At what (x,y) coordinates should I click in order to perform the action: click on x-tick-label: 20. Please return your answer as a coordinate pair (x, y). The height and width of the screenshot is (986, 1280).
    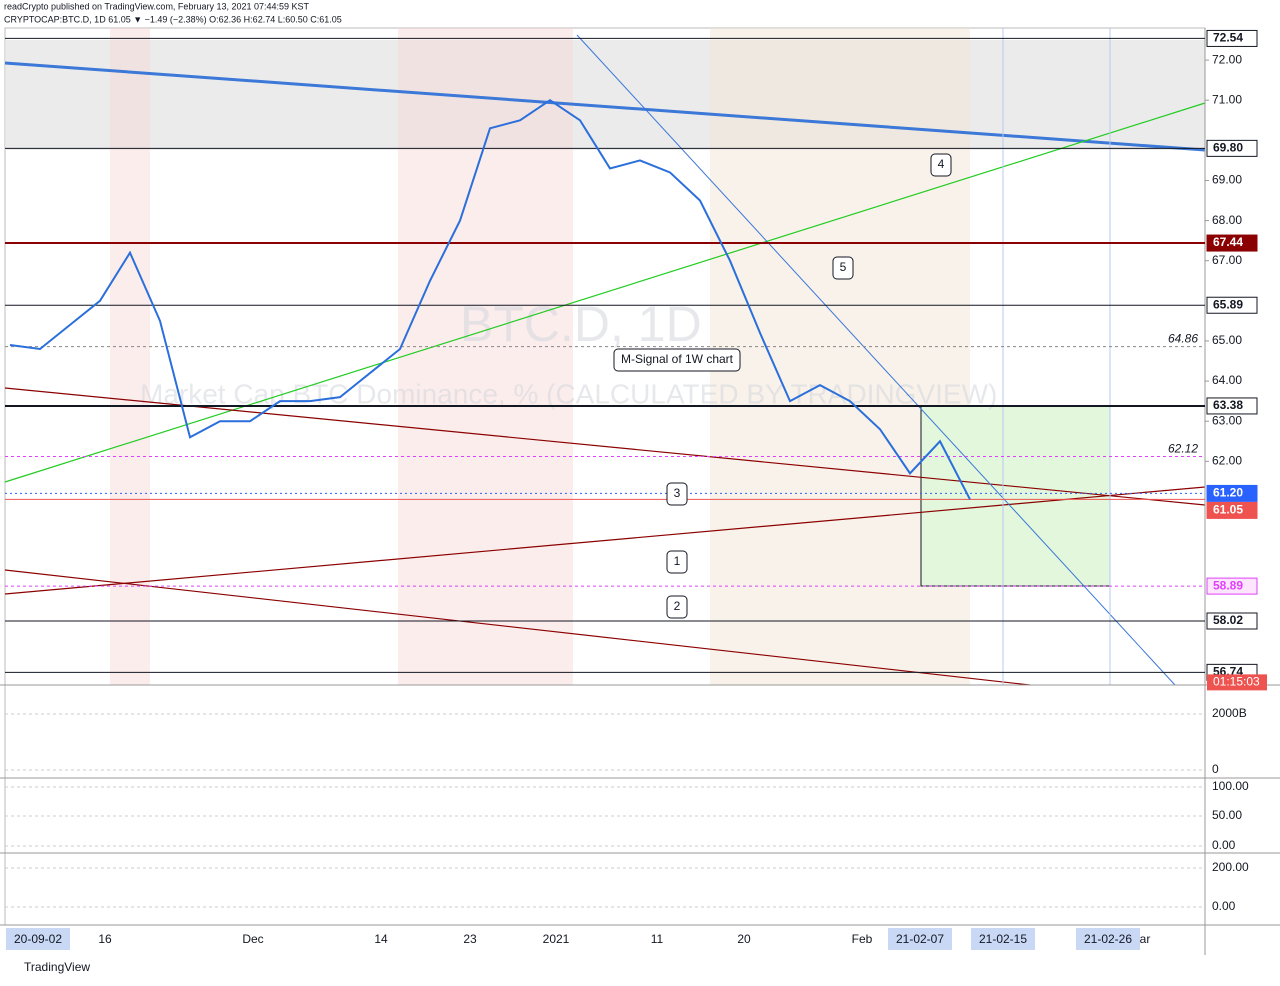
    Looking at the image, I should click on (744, 939).